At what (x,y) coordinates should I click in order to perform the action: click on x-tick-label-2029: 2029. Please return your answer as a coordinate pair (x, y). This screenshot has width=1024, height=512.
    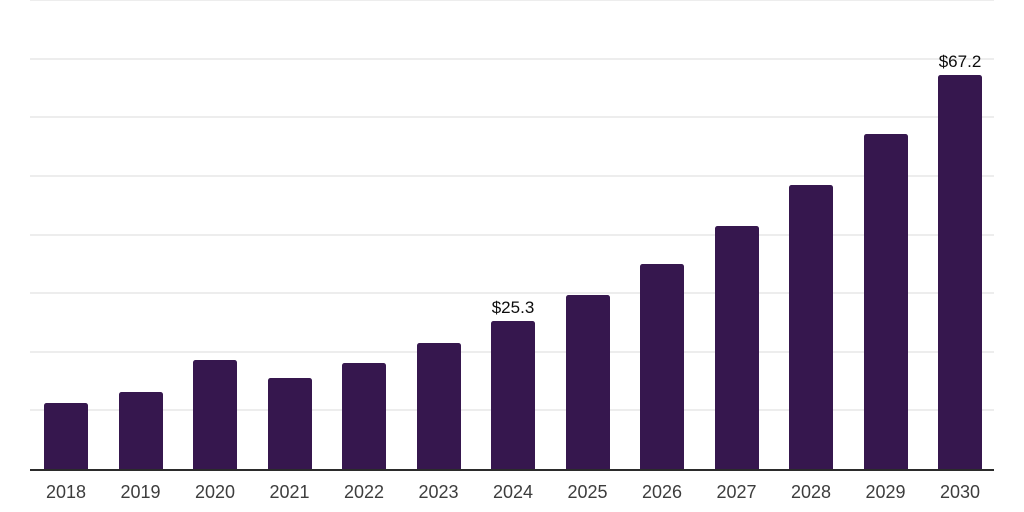
    Looking at the image, I should click on (885, 492).